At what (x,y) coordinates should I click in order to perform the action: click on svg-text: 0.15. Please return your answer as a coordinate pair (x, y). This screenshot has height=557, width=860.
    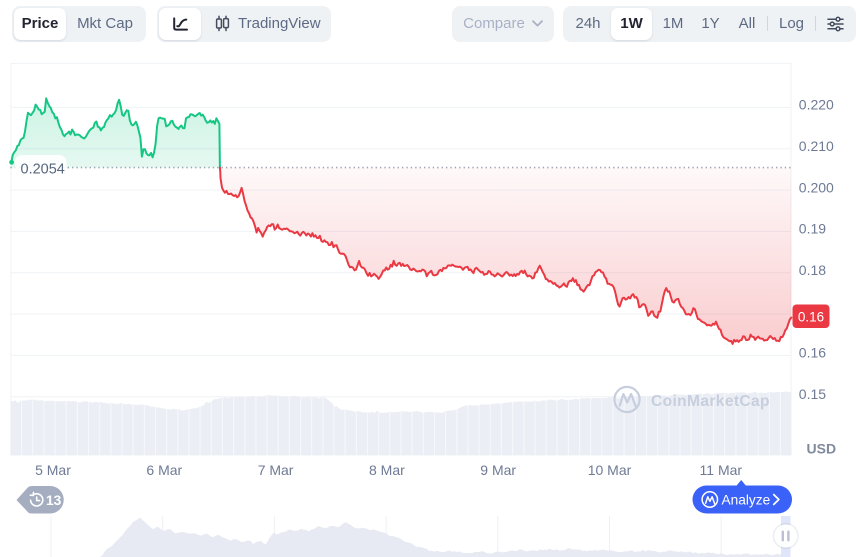
    Looking at the image, I should click on (812, 394).